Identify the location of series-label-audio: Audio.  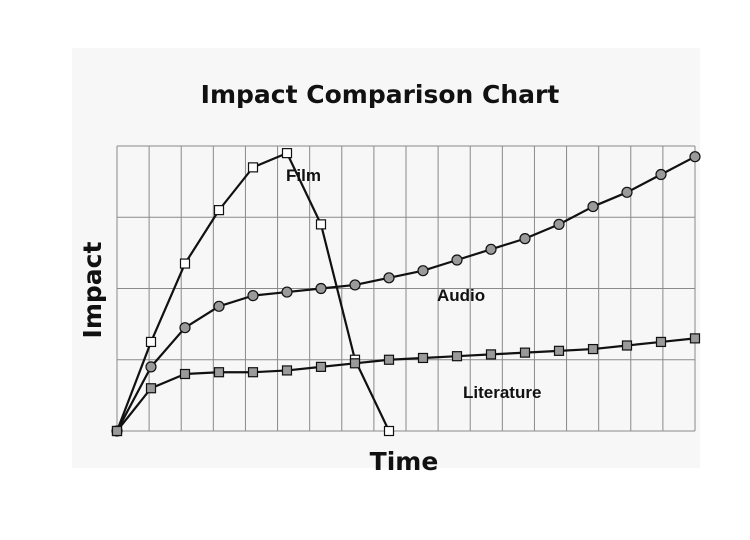
(461, 295).